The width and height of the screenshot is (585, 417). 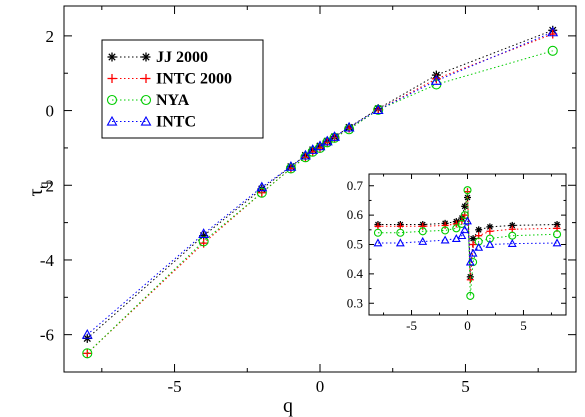 What do you see at coordinates (173, 100) in the screenshot?
I see `legend-label: NYA` at bounding box center [173, 100].